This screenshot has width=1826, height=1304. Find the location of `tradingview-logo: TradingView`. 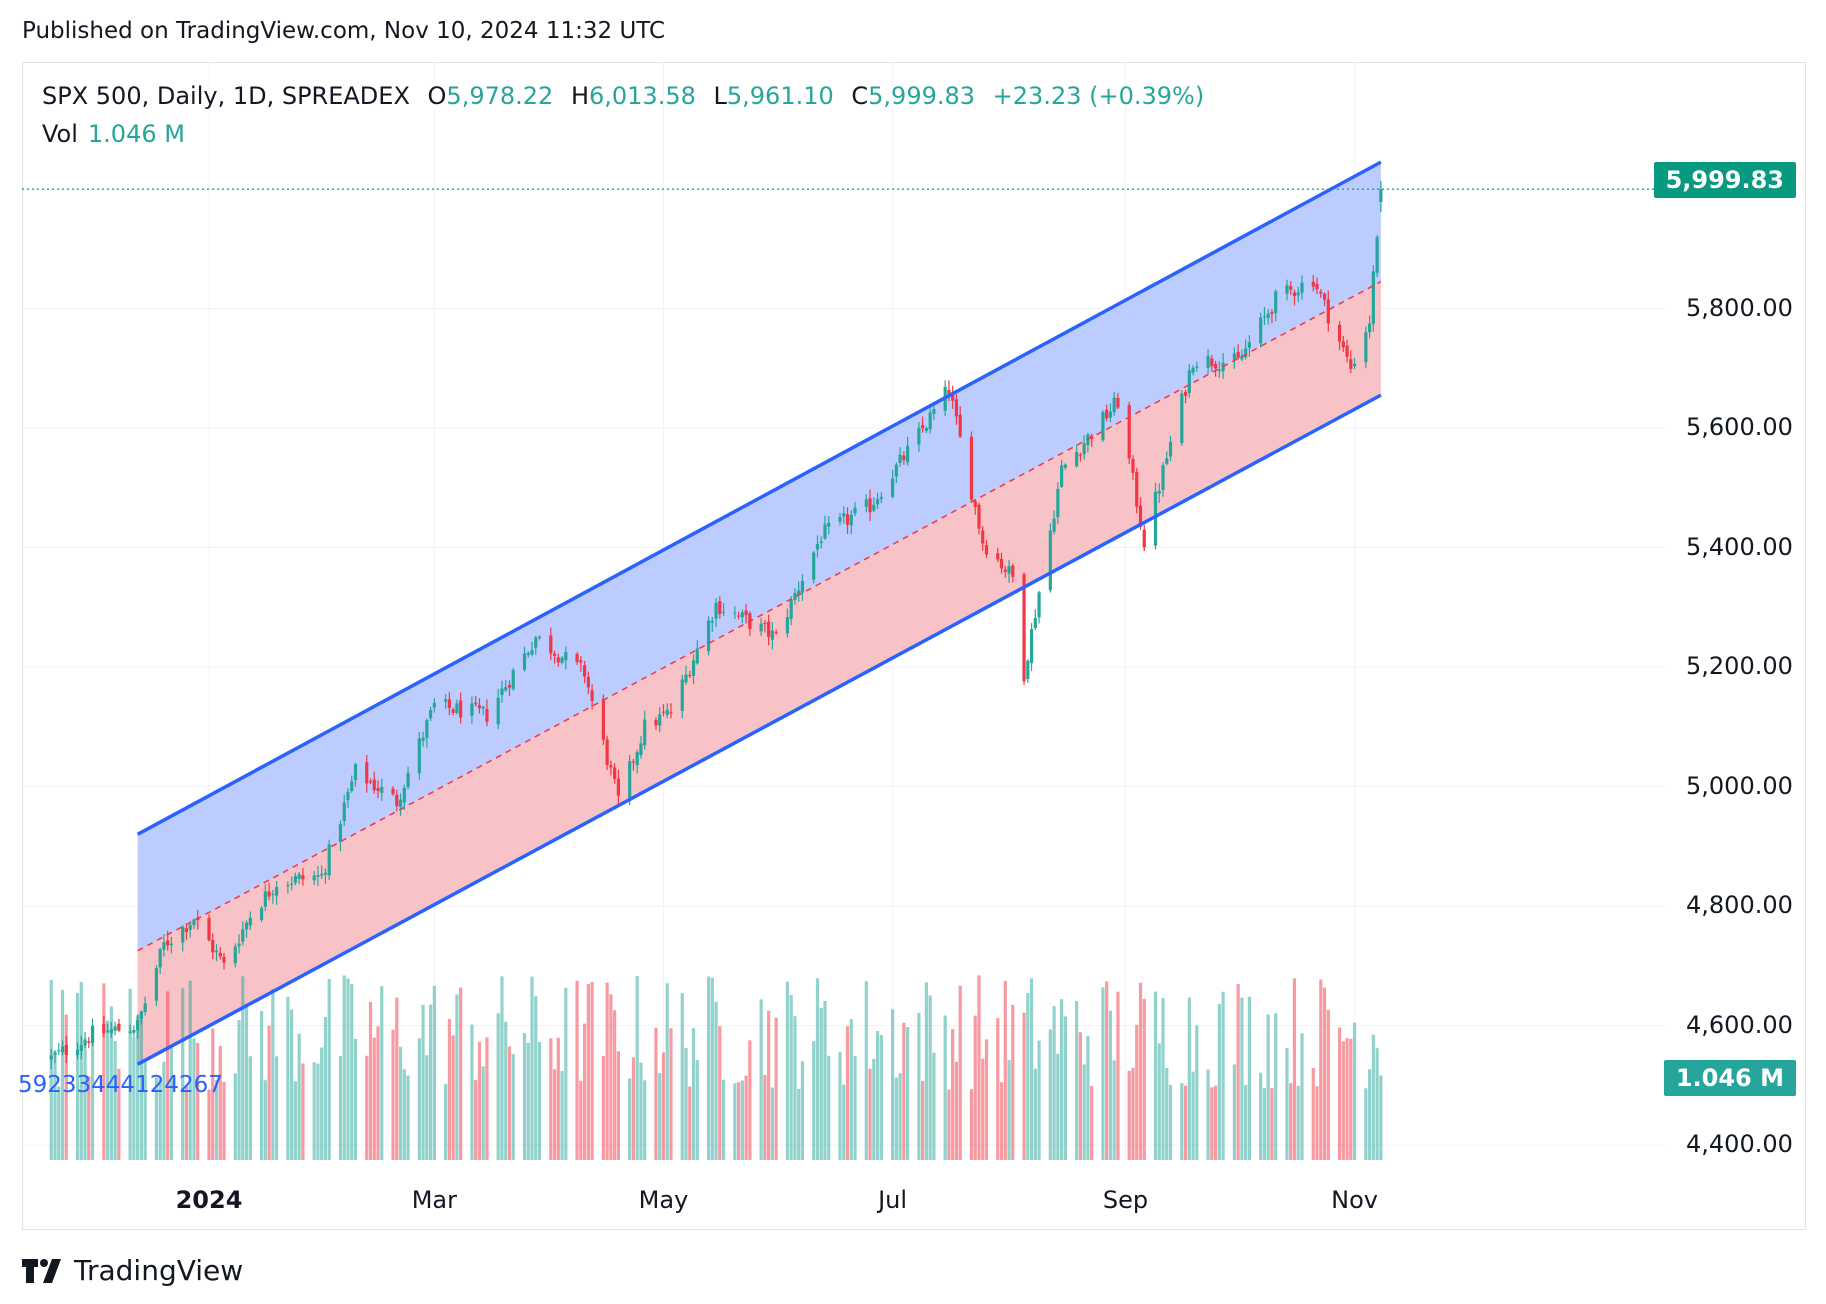

tradingview-logo: TradingView is located at coordinates (132, 1270).